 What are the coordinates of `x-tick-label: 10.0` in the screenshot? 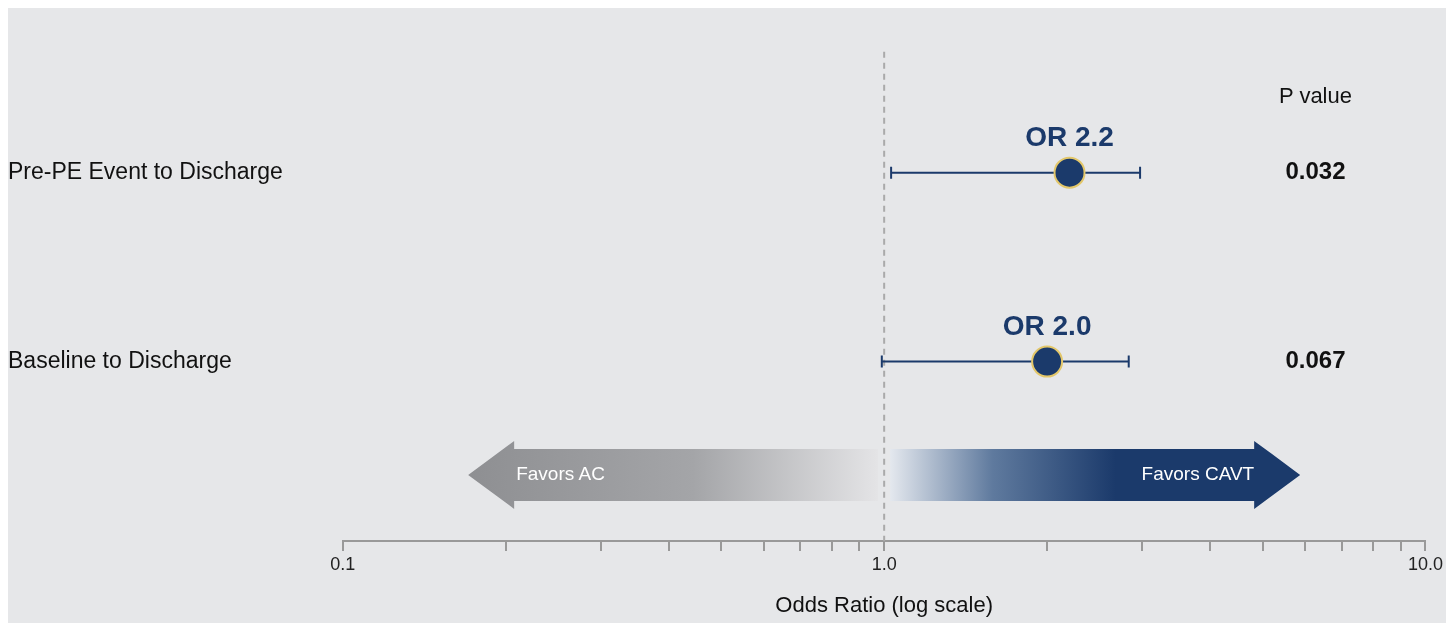 It's located at (1425, 563).